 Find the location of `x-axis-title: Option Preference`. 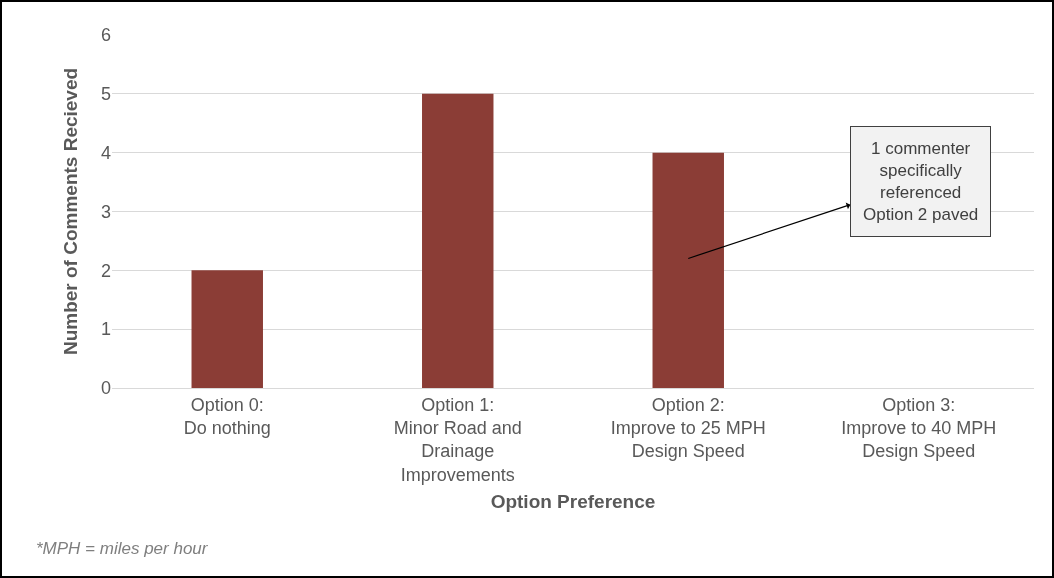

x-axis-title: Option Preference is located at coordinates (573, 501).